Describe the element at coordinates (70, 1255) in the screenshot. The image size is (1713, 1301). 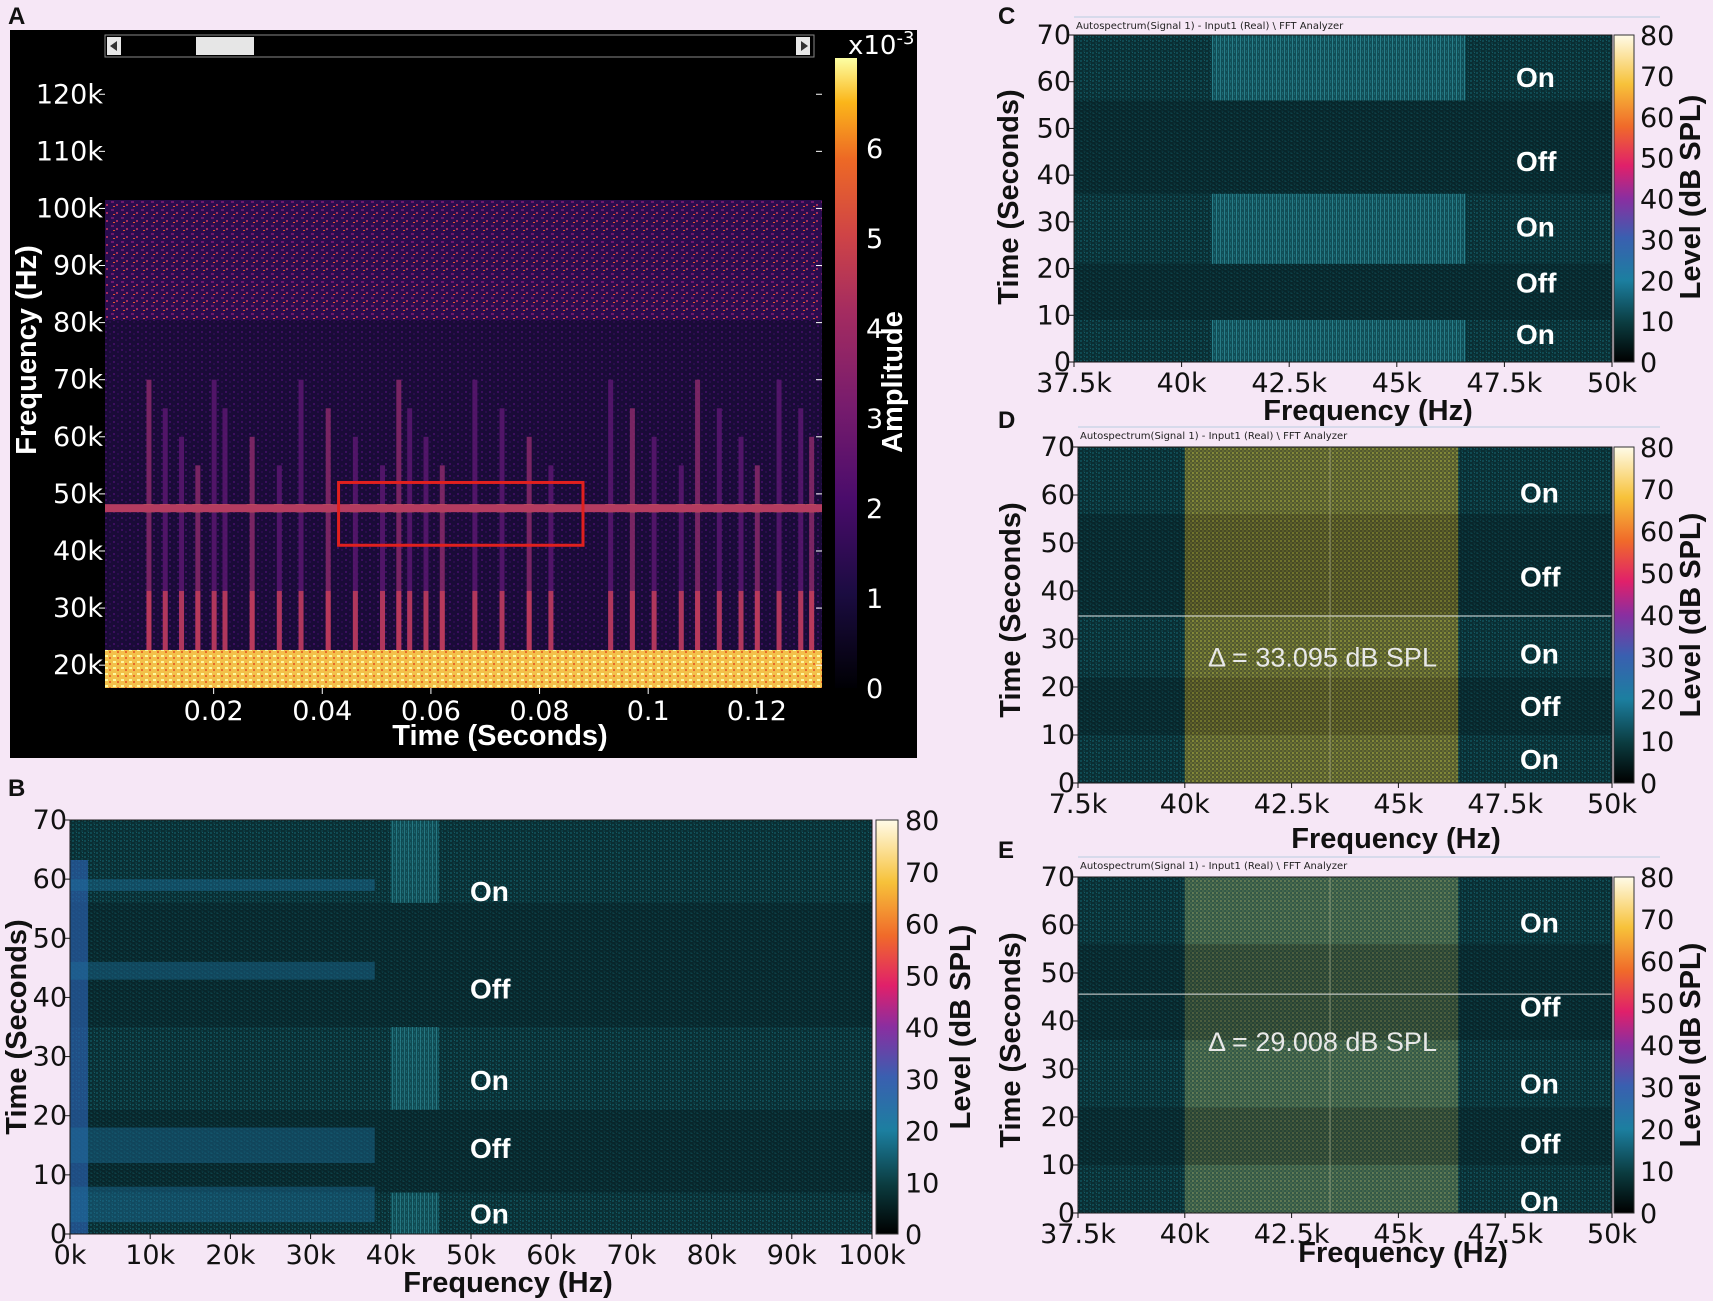
I see `x-tick-label: 0k` at that location.